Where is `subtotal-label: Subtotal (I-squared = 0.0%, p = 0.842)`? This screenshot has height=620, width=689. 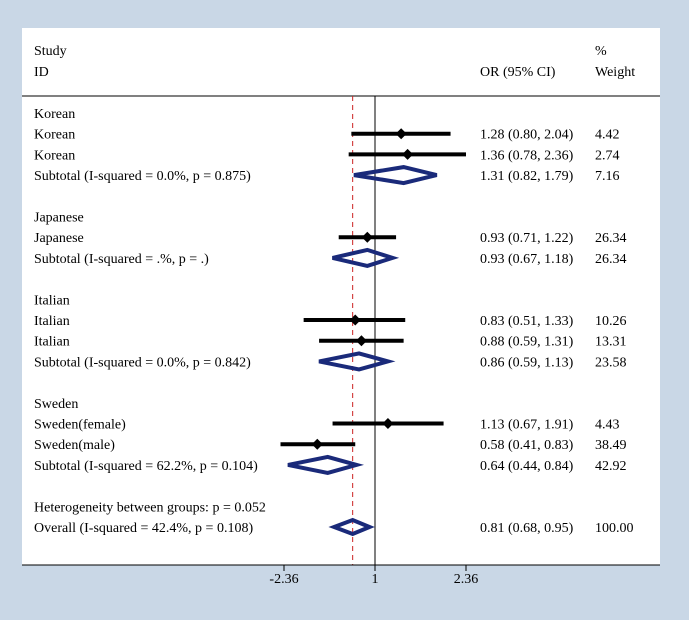 subtotal-label: Subtotal (I-squared = 0.0%, p = 0.842) is located at coordinates (142, 362).